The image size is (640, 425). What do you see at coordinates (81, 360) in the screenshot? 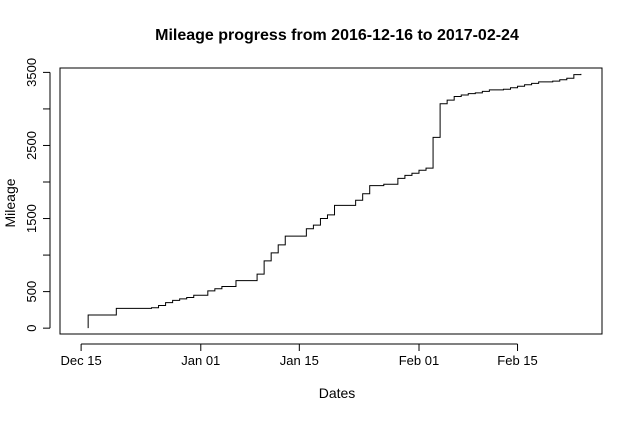
I see `x-tick-label: Dec 15` at bounding box center [81, 360].